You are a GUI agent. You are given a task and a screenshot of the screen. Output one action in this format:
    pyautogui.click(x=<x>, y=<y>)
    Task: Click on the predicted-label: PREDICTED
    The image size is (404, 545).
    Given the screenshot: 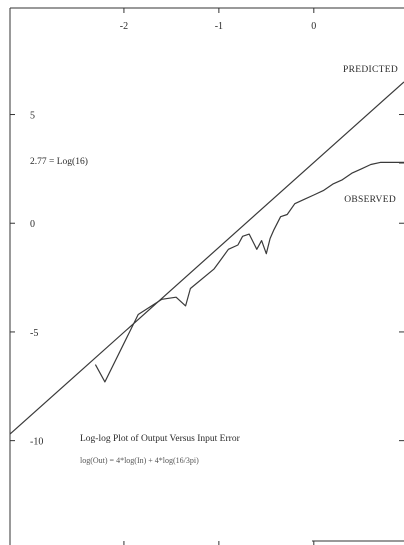 What is the action you would take?
    pyautogui.click(x=370, y=70)
    